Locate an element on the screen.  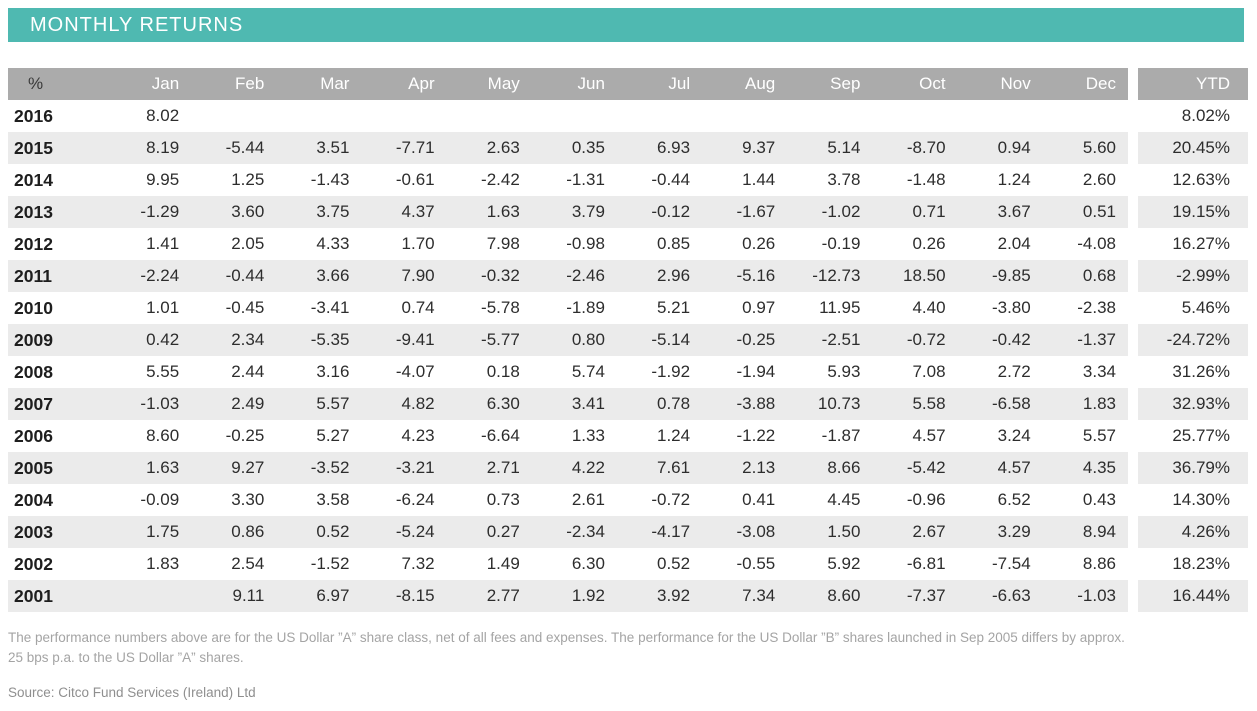
column-header-oct: Oct is located at coordinates (915, 84).